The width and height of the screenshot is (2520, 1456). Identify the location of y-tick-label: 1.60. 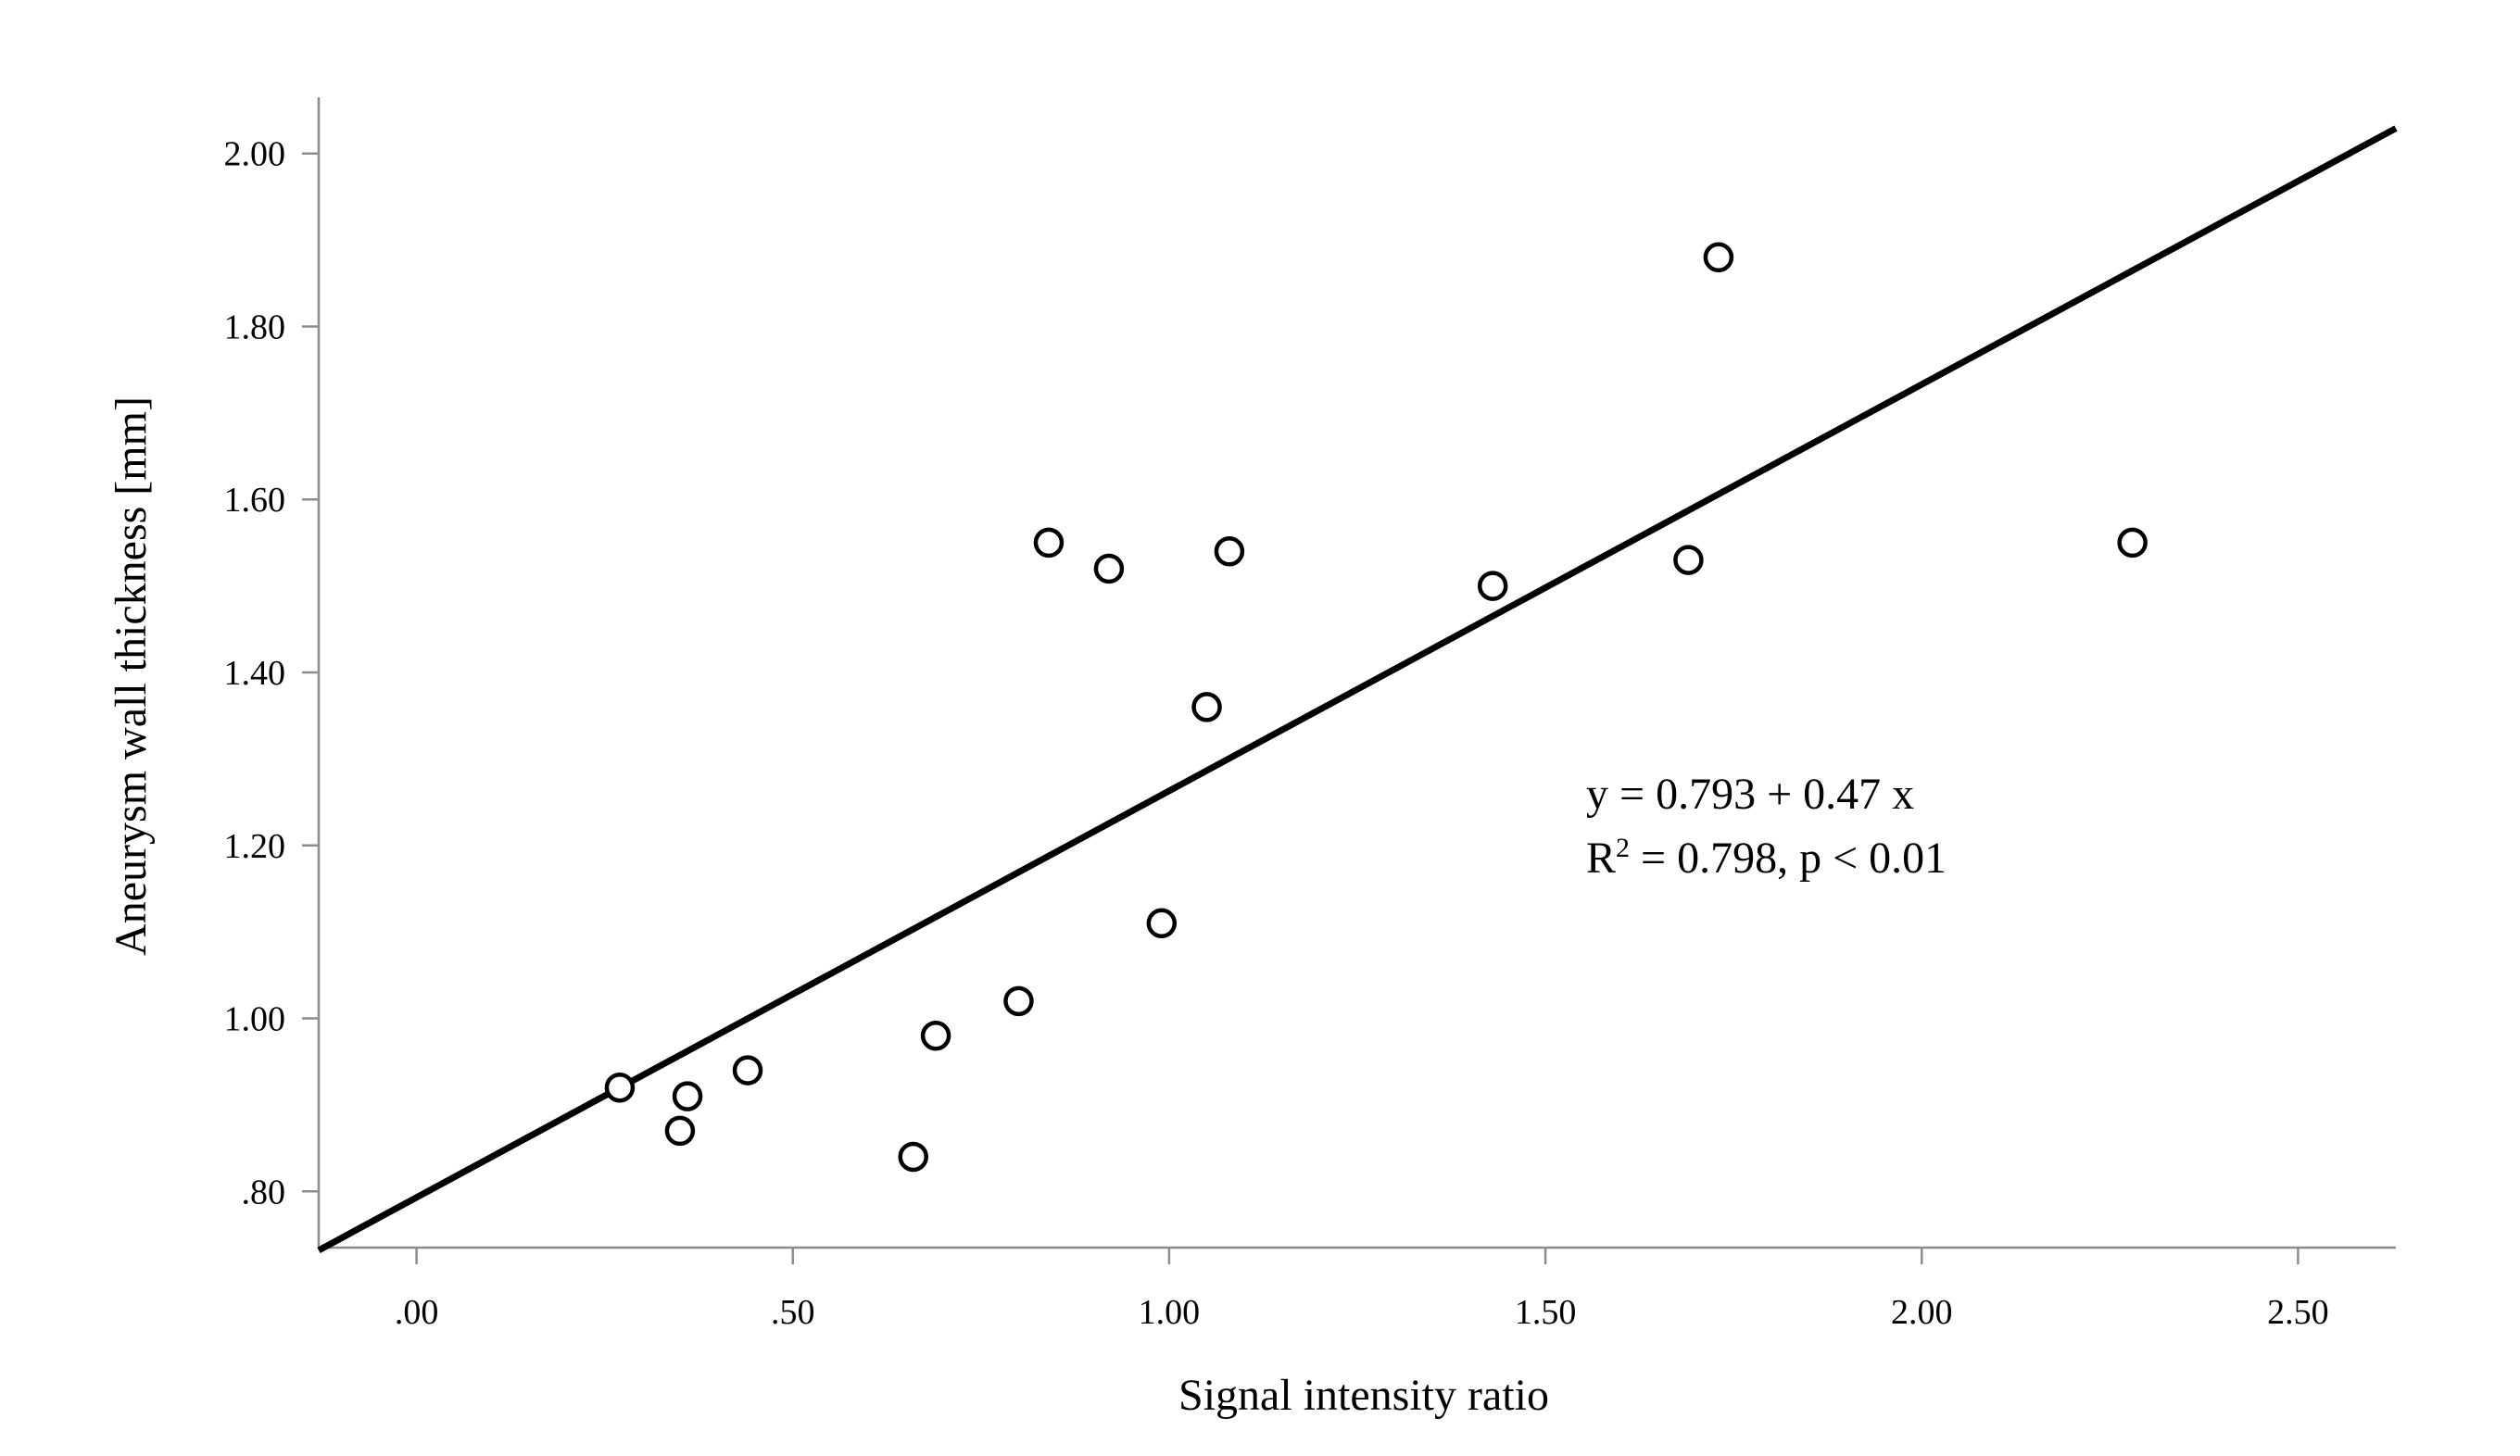
(255, 500).